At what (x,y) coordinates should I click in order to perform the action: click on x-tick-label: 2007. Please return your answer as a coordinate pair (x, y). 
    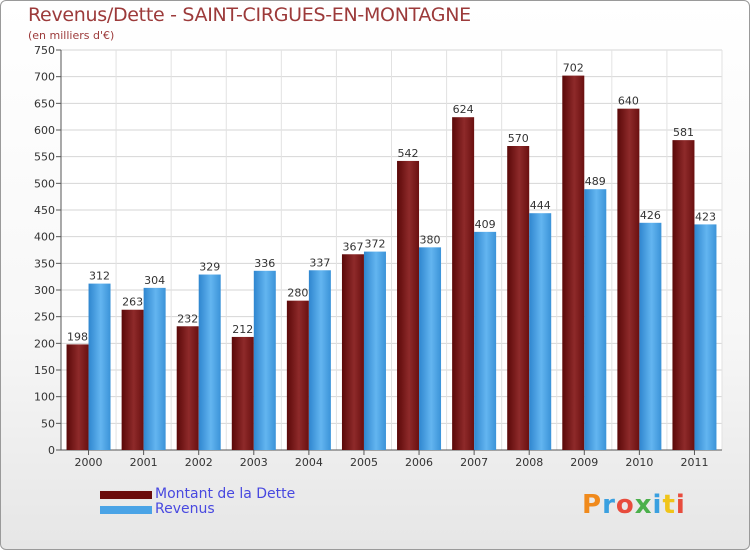
    Looking at the image, I should click on (474, 462).